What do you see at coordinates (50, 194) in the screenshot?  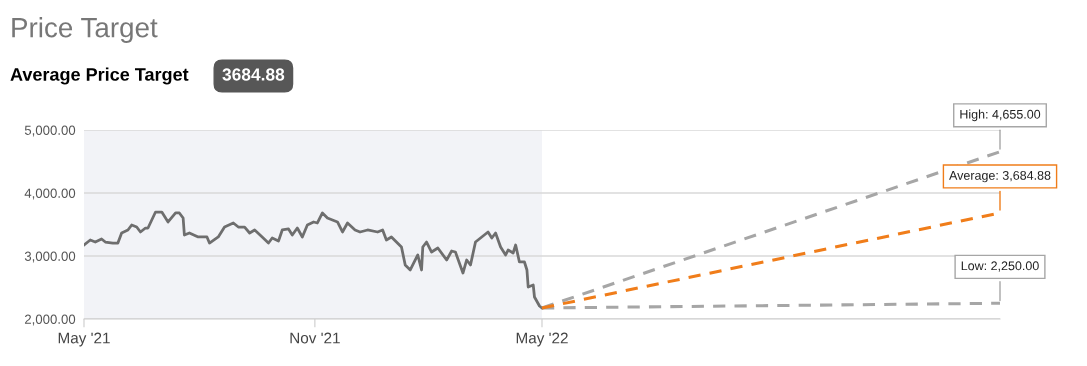 I see `y-tick-label: 4,000.00` at bounding box center [50, 194].